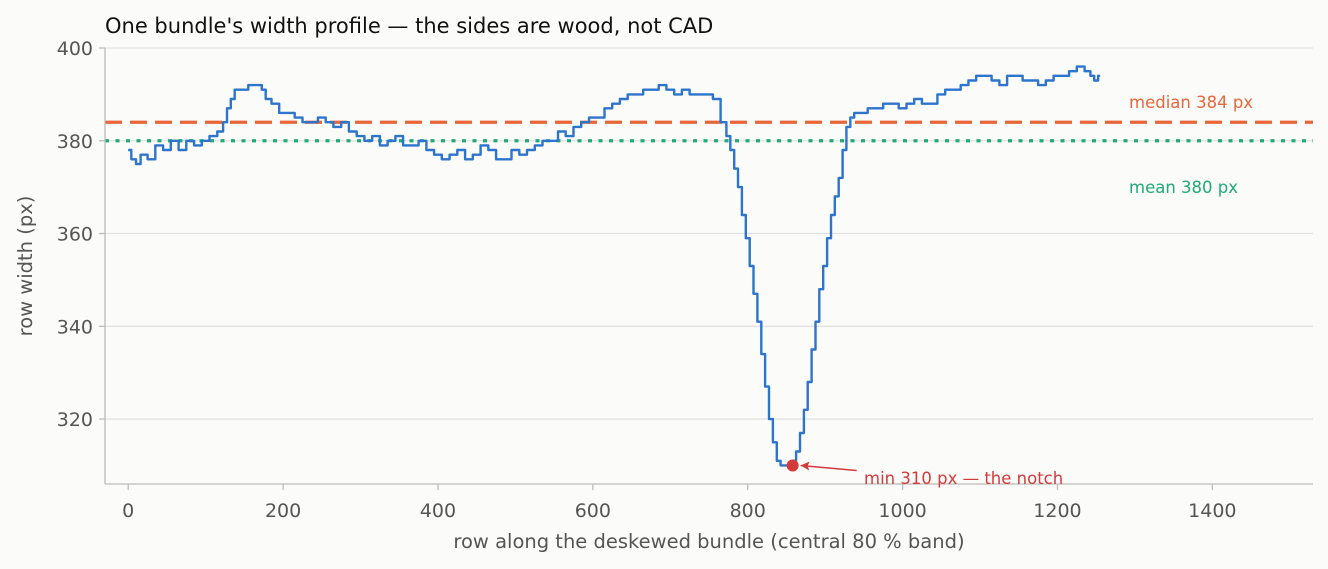 This screenshot has width=1328, height=569. I want to click on x-tick-label: 600, so click(593, 511).